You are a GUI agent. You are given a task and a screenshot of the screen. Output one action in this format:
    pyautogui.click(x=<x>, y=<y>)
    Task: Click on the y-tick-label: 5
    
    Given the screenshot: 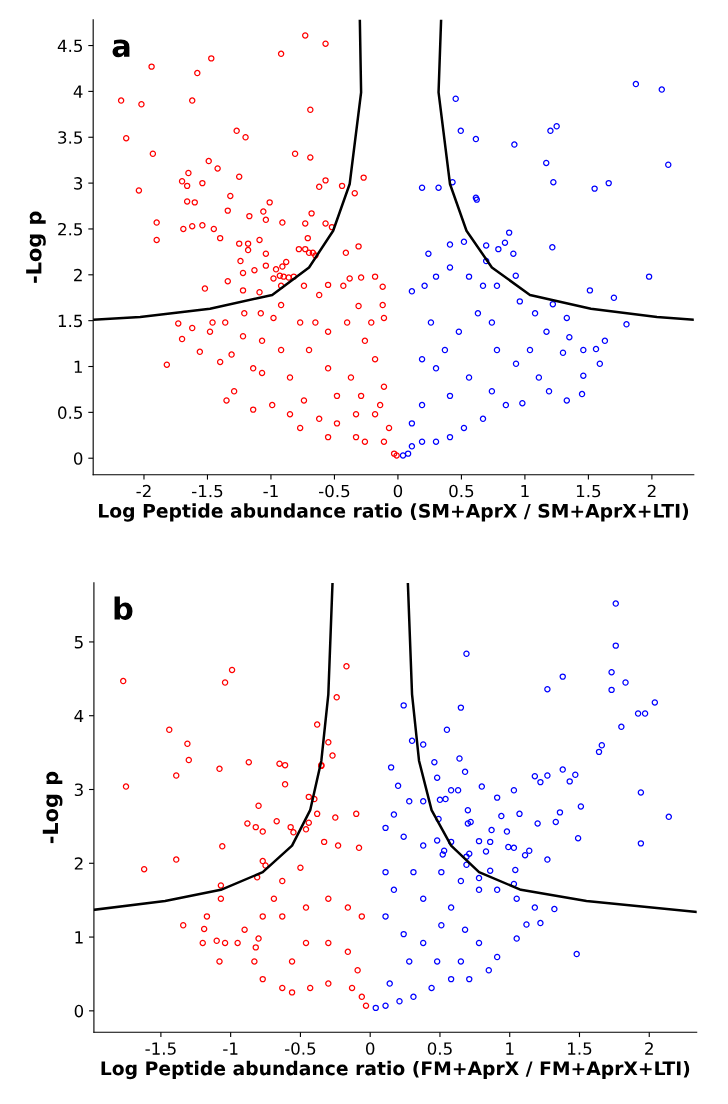 What is the action you would take?
    pyautogui.click(x=78, y=642)
    